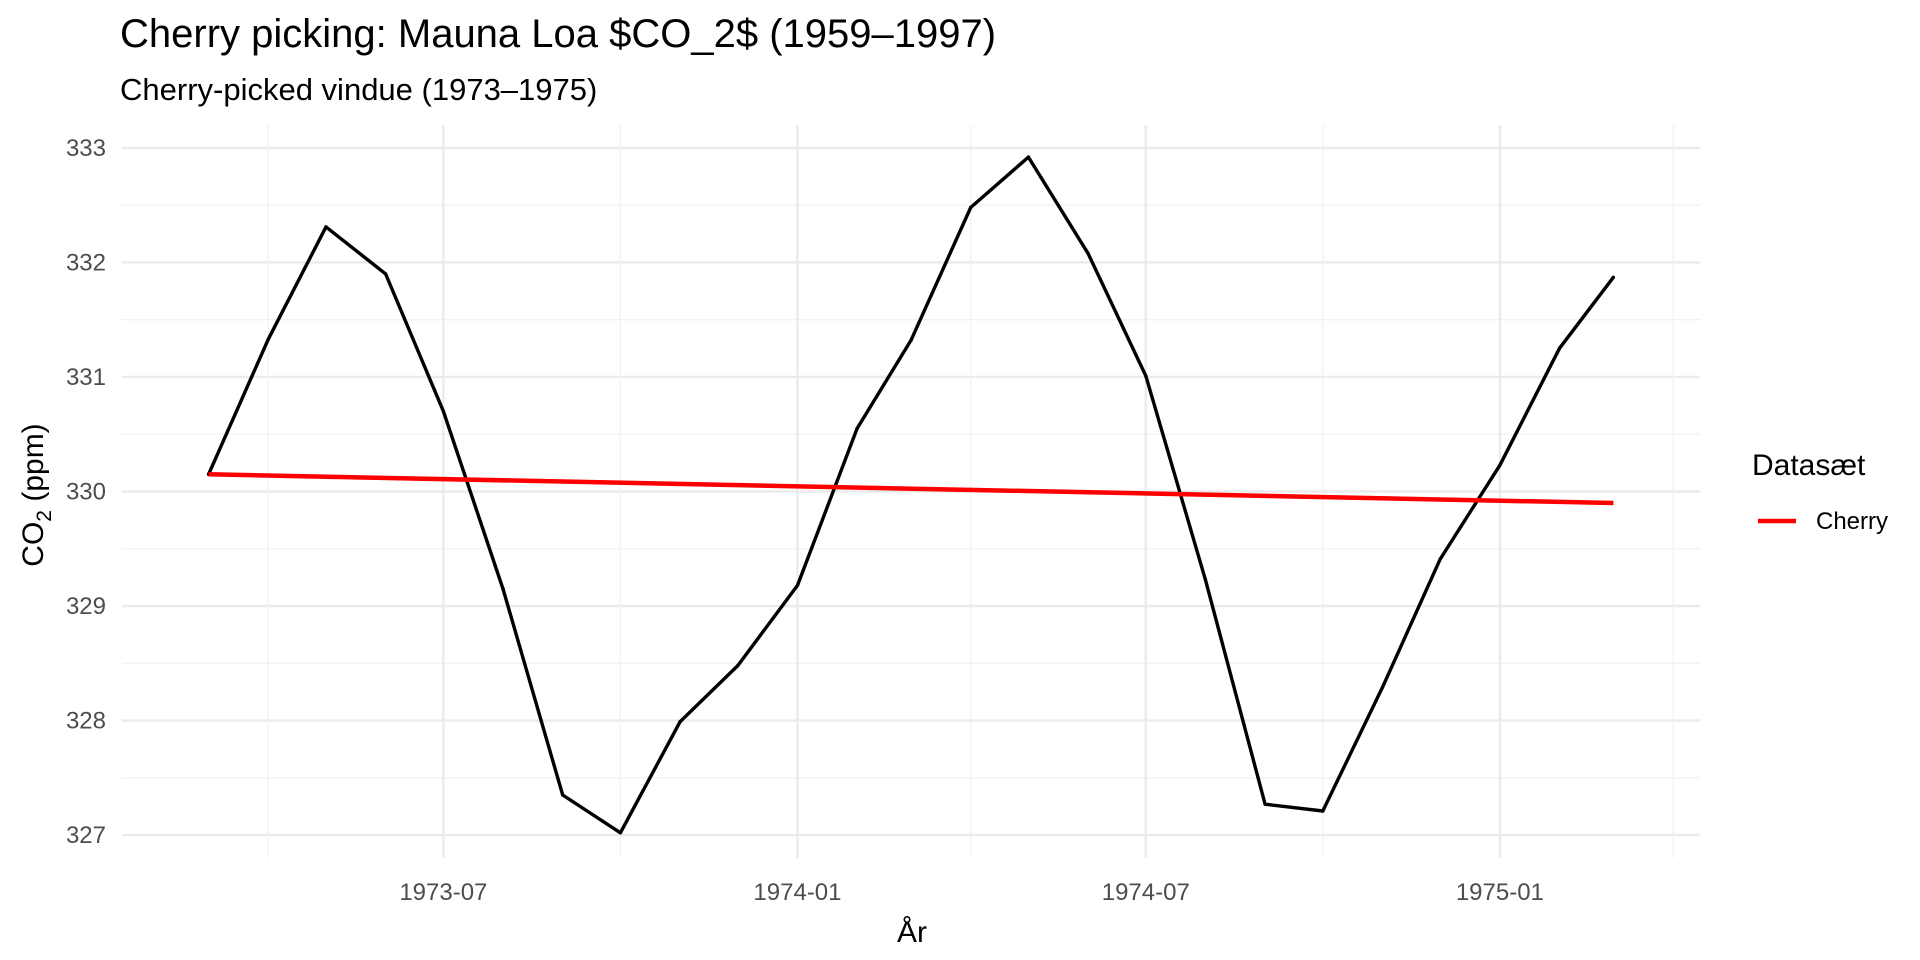 Image resolution: width=1920 pixels, height=960 pixels. Describe the element at coordinates (86, 606) in the screenshot. I see `y-tick-label: 329` at that location.